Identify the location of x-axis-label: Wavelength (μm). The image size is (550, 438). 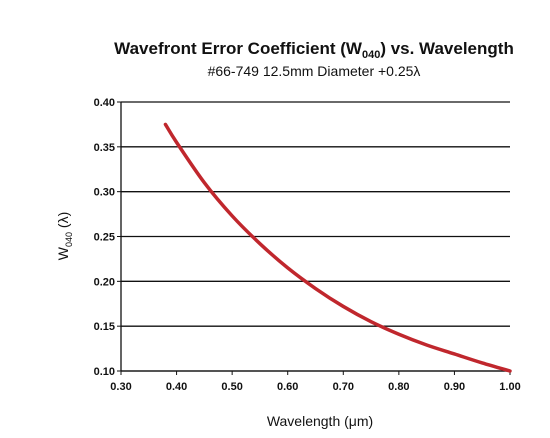
(320, 421).